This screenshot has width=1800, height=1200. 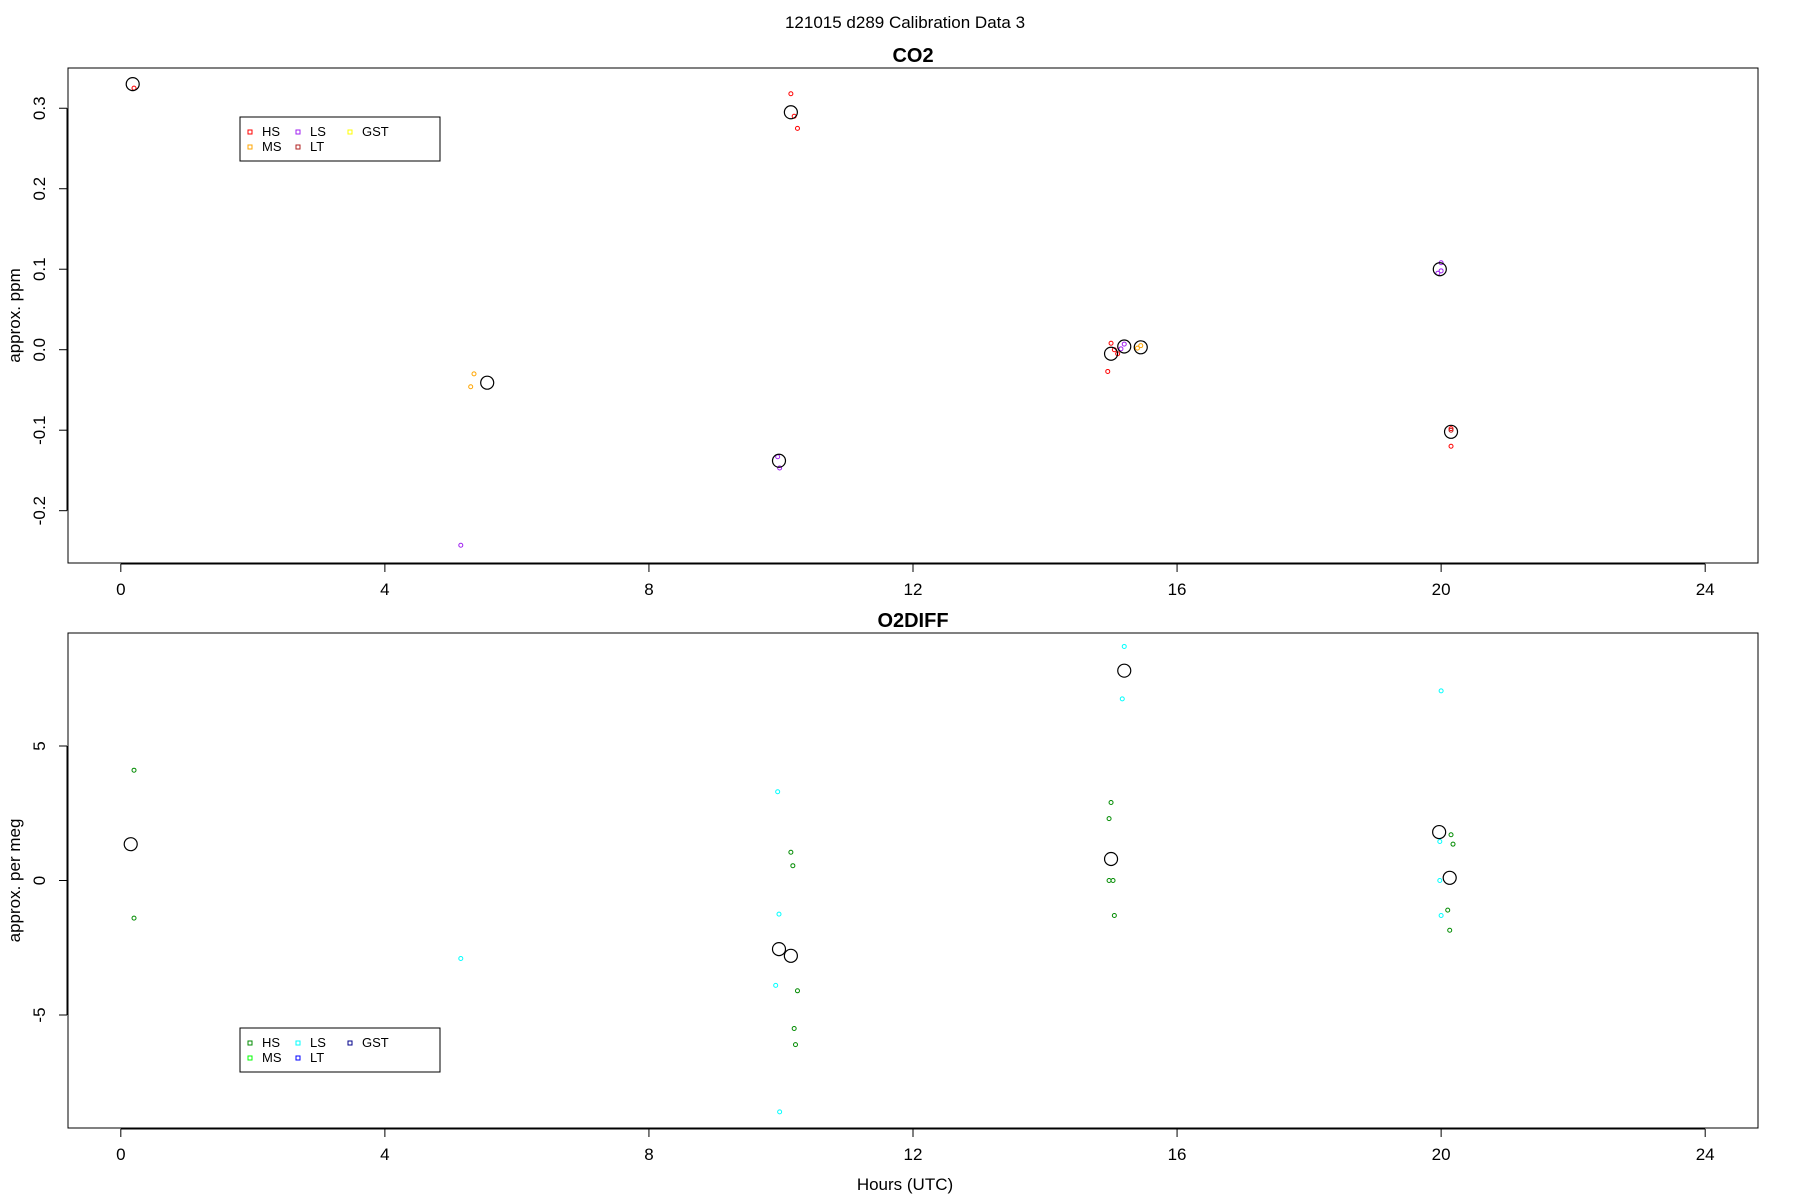 What do you see at coordinates (912, 56) in the screenshot?
I see `co2-title: CO2` at bounding box center [912, 56].